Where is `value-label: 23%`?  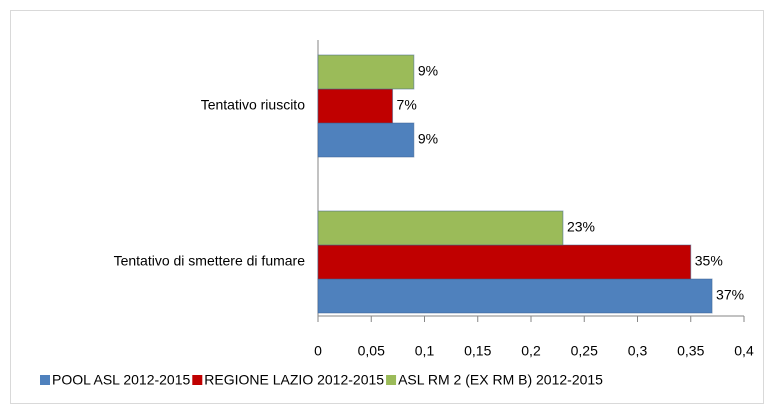
value-label: 23% is located at coordinates (581, 227).